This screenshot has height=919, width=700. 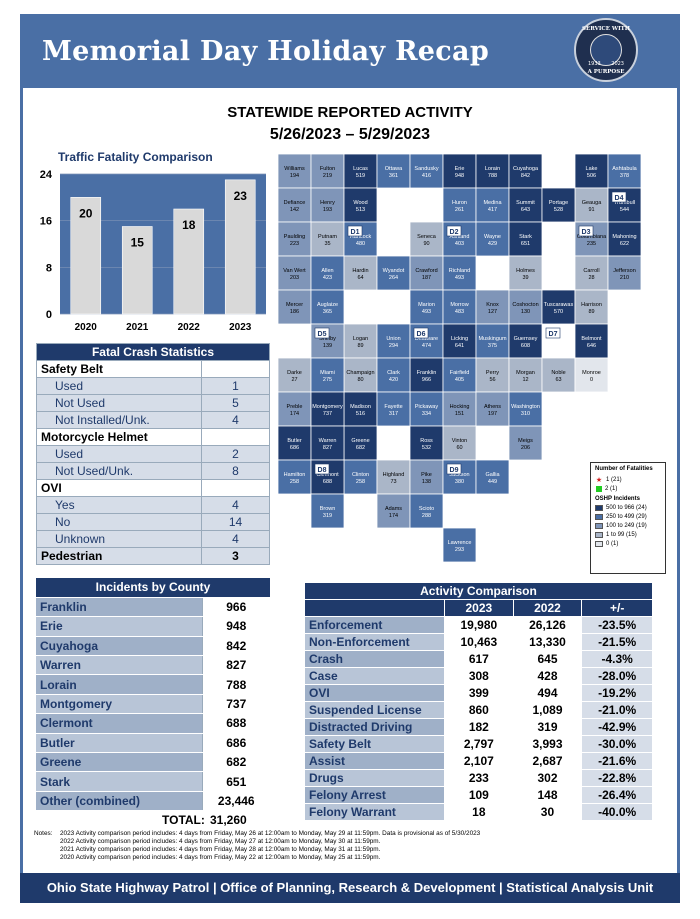 What do you see at coordinates (547, 608) in the screenshot?
I see `activity-column-header: 2022` at bounding box center [547, 608].